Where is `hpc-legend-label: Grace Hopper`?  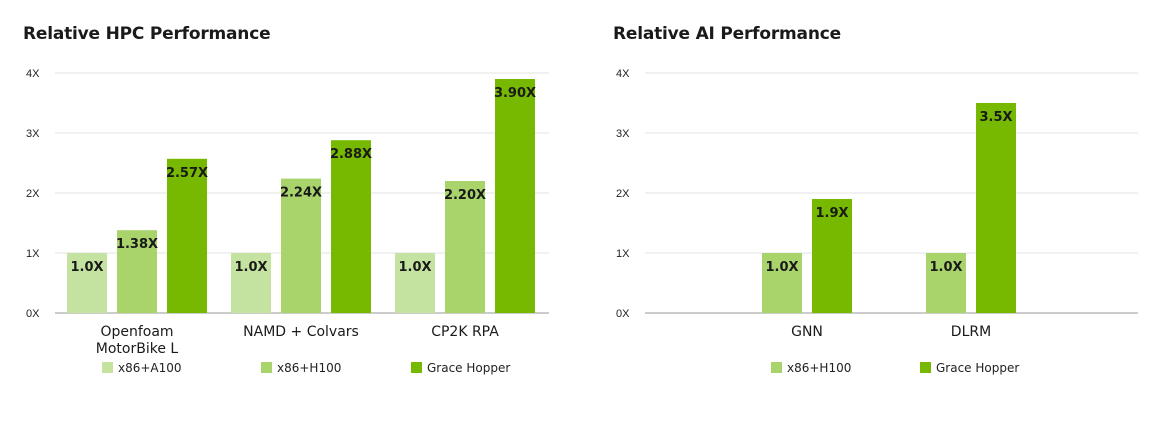
hpc-legend-label: Grace Hopper is located at coordinates (468, 368).